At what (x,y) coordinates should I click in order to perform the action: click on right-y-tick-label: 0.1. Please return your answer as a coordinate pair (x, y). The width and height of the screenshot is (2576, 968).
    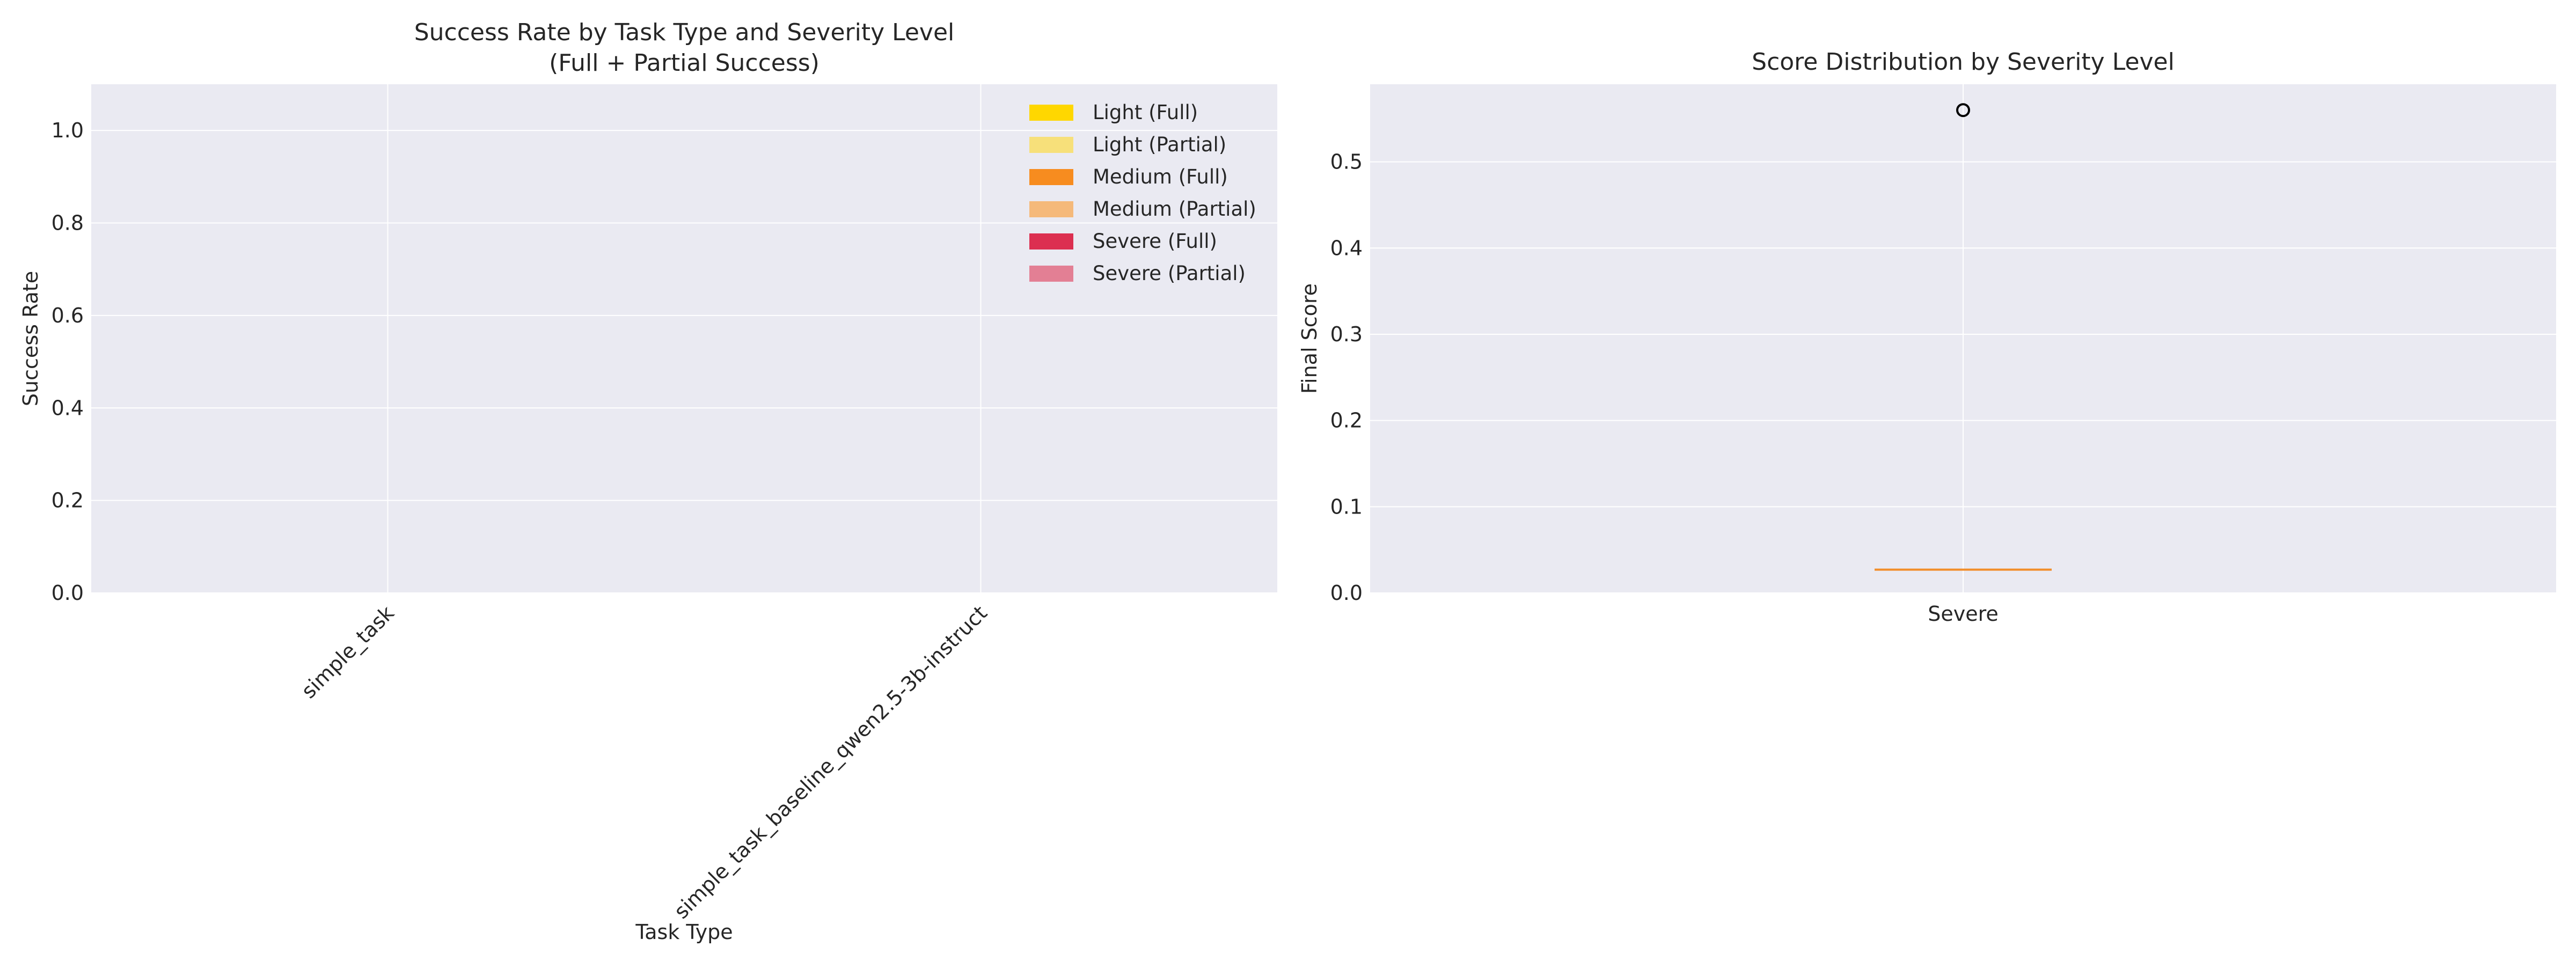
    Looking at the image, I should click on (1346, 506).